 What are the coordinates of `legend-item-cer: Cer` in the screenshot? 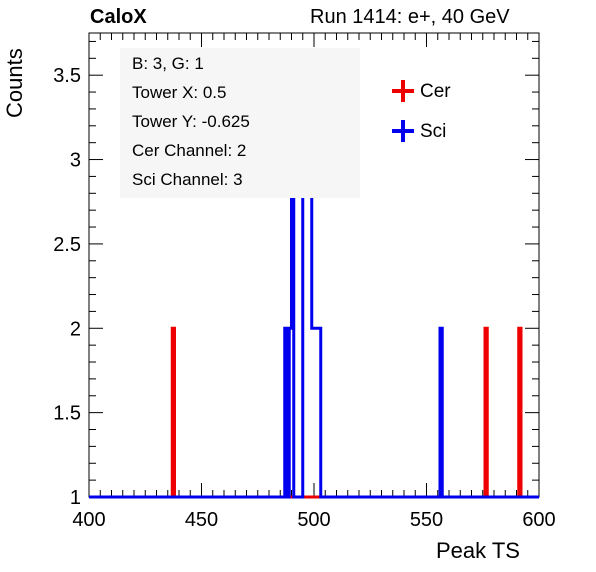 It's located at (438, 92).